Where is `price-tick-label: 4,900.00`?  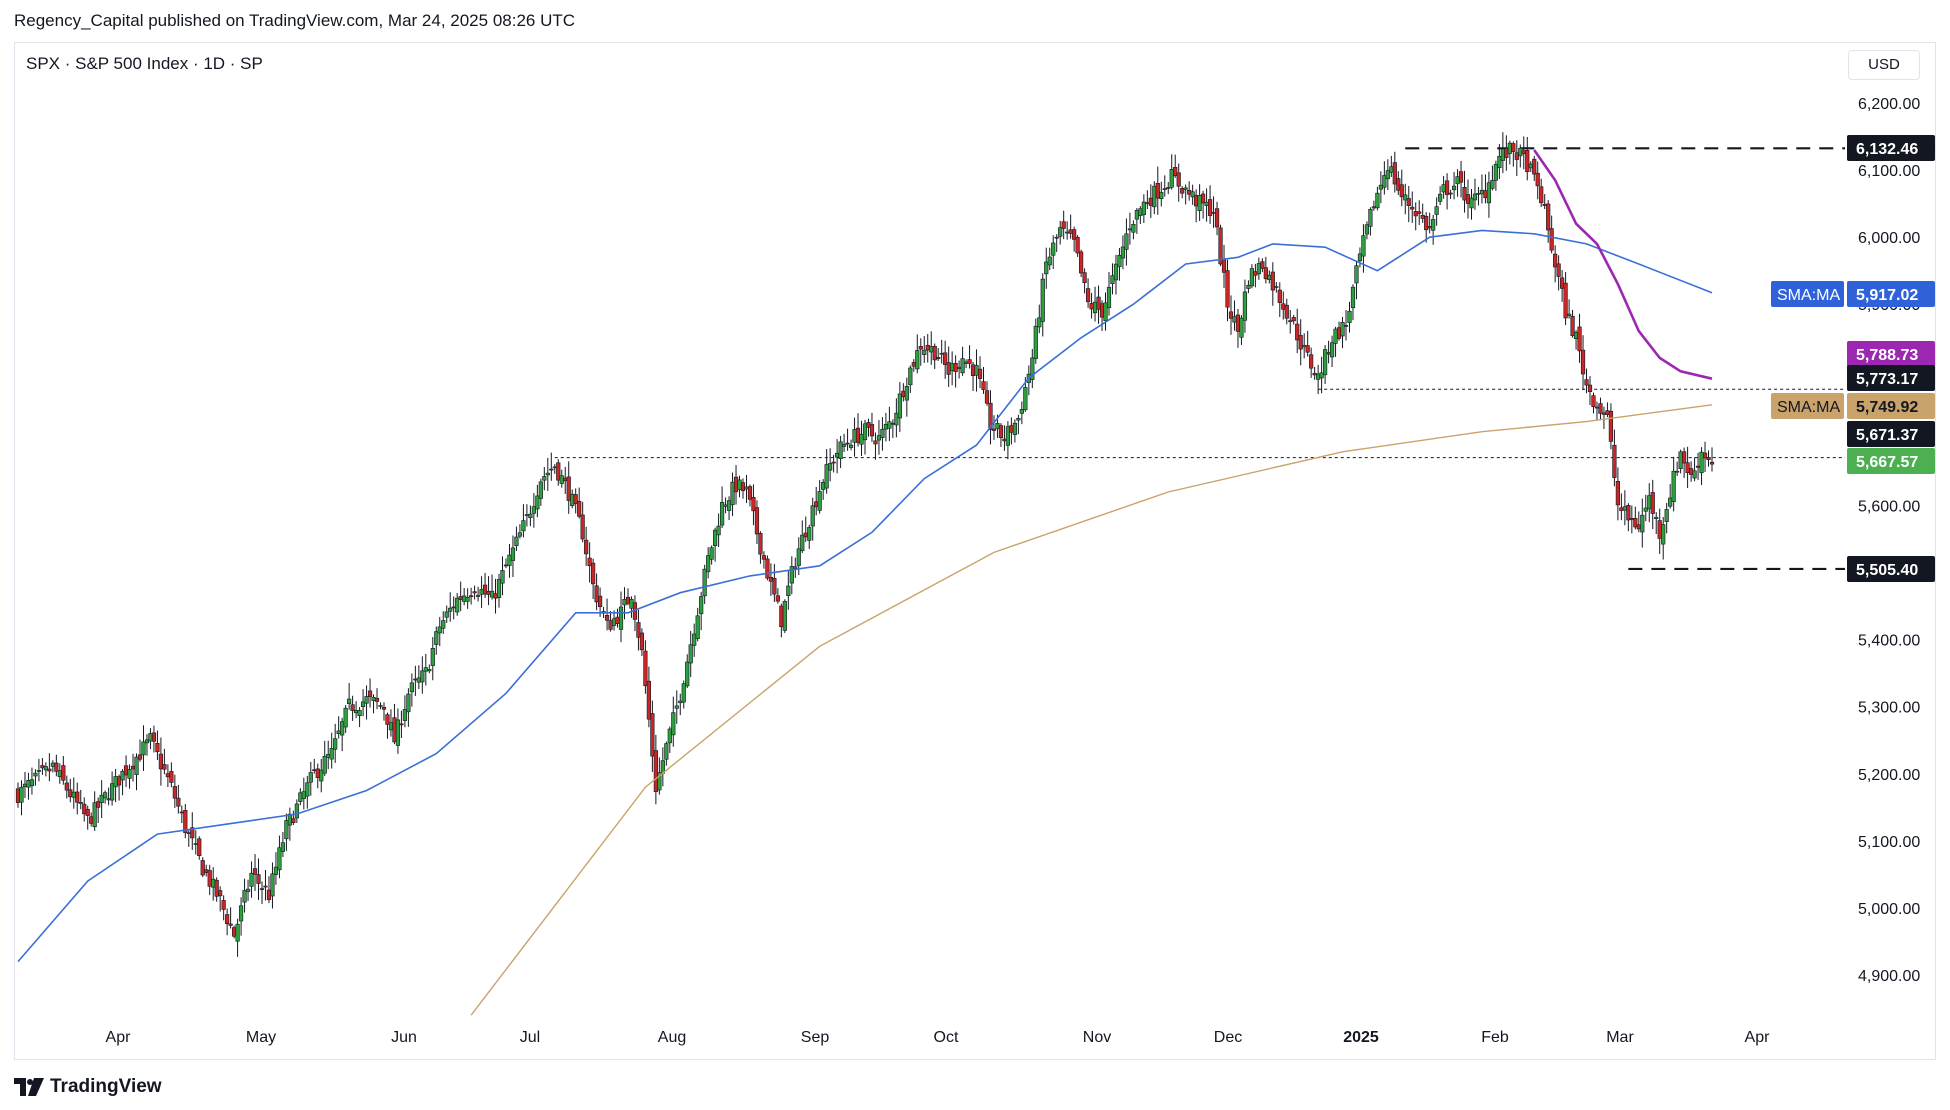
price-tick-label: 4,900.00 is located at coordinates (1889, 976).